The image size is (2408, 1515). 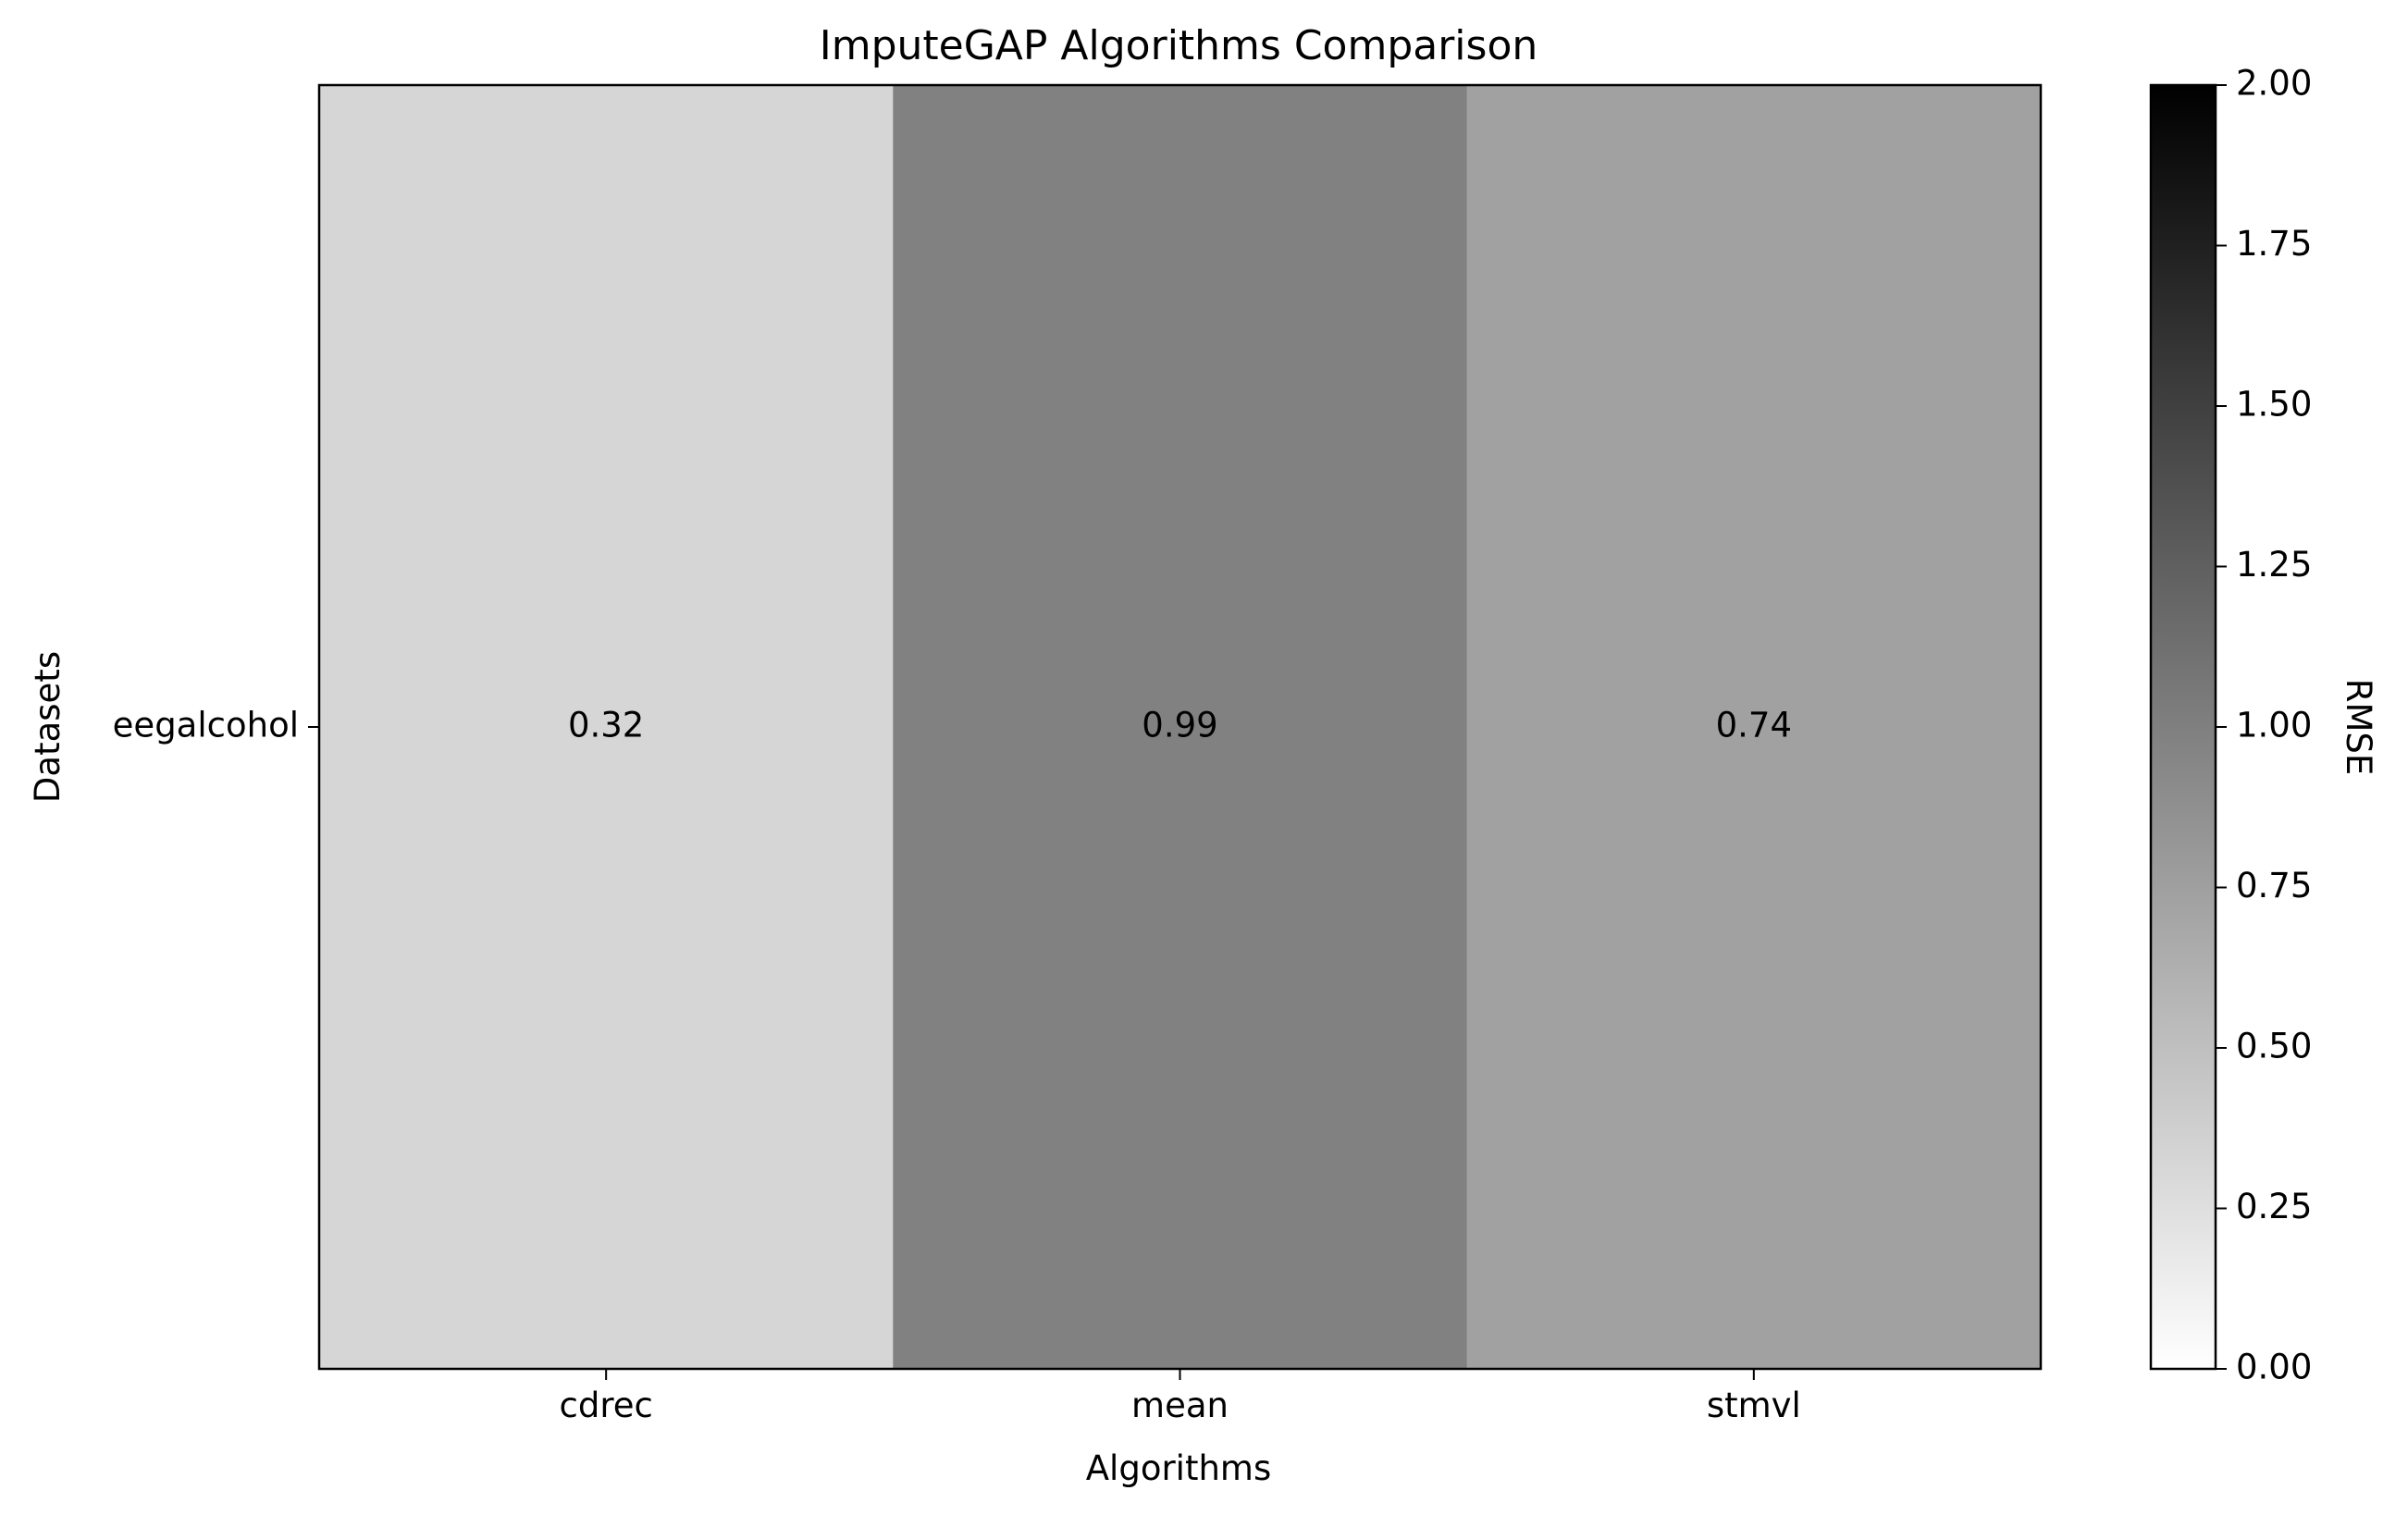 I want to click on colorbar-tick-label: 0.00, so click(x=2274, y=1368).